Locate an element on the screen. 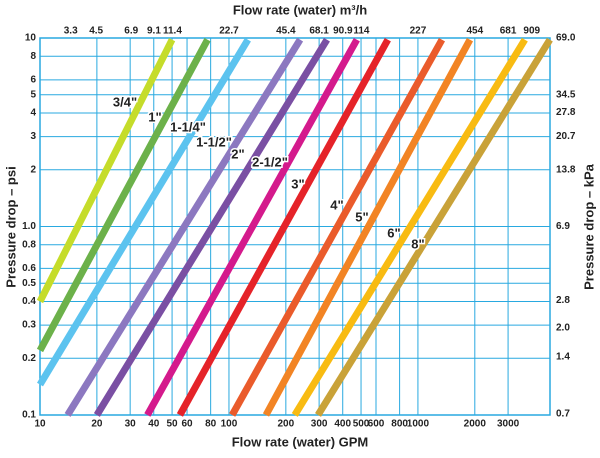  series-label: 1-1/2" is located at coordinates (214, 141).